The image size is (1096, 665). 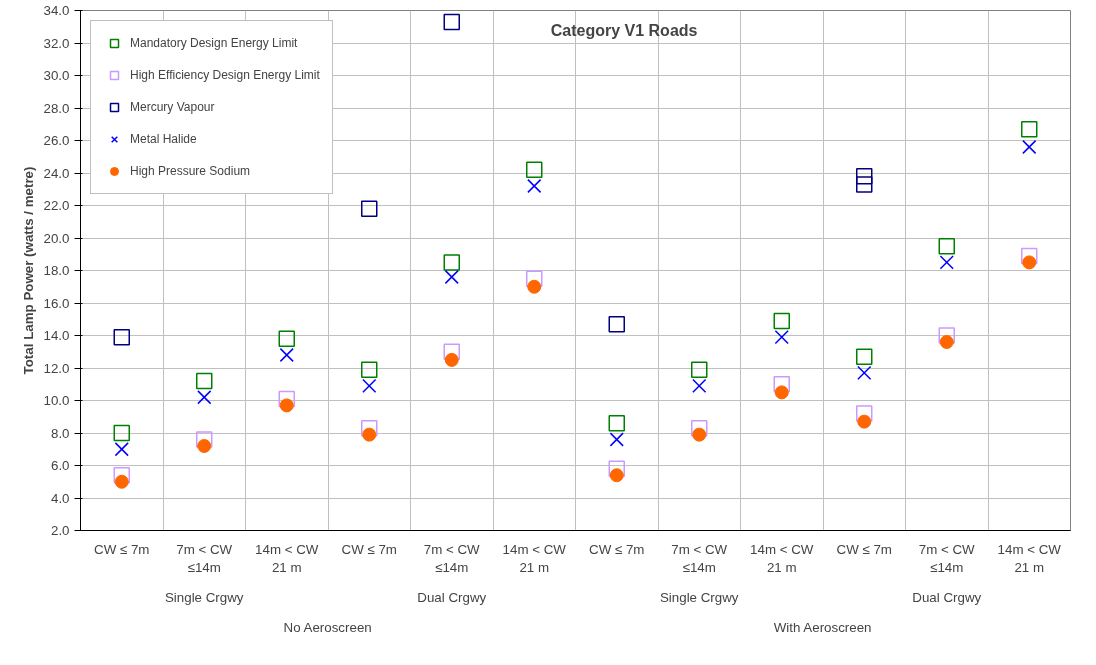 I want to click on y-tick-label: 24.0, so click(x=56, y=173).